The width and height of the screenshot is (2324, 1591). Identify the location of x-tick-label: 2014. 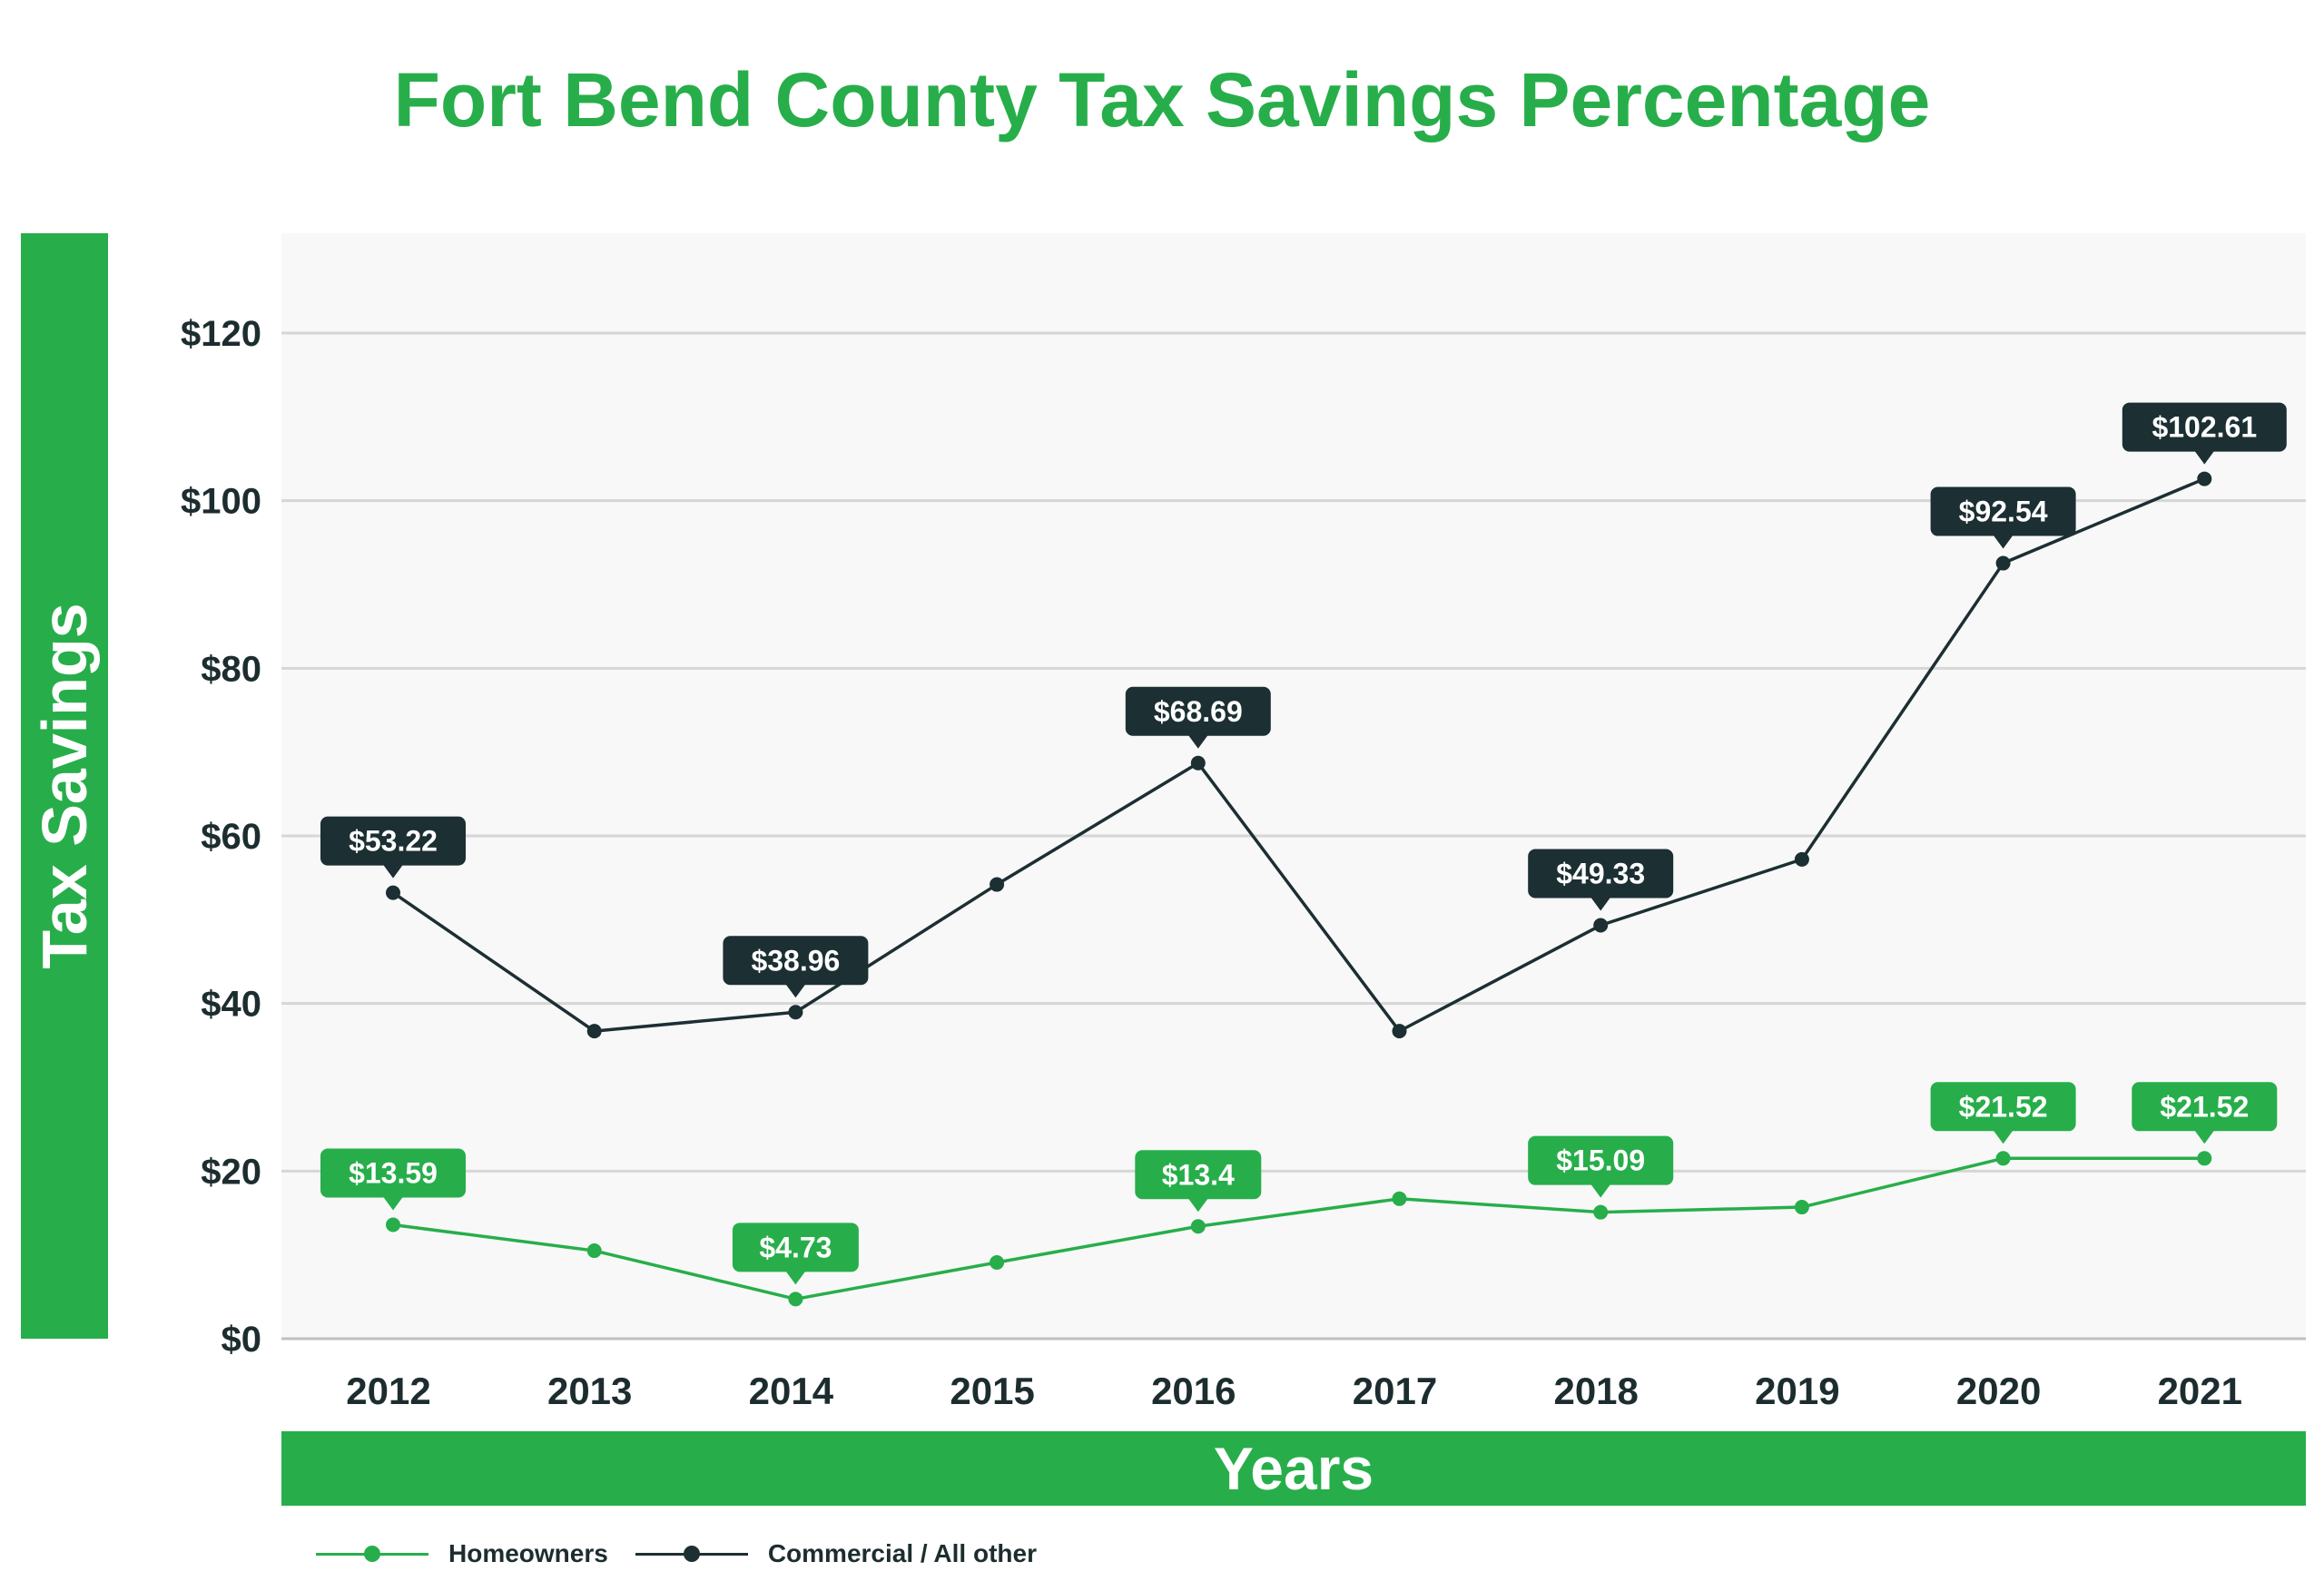
(791, 1391).